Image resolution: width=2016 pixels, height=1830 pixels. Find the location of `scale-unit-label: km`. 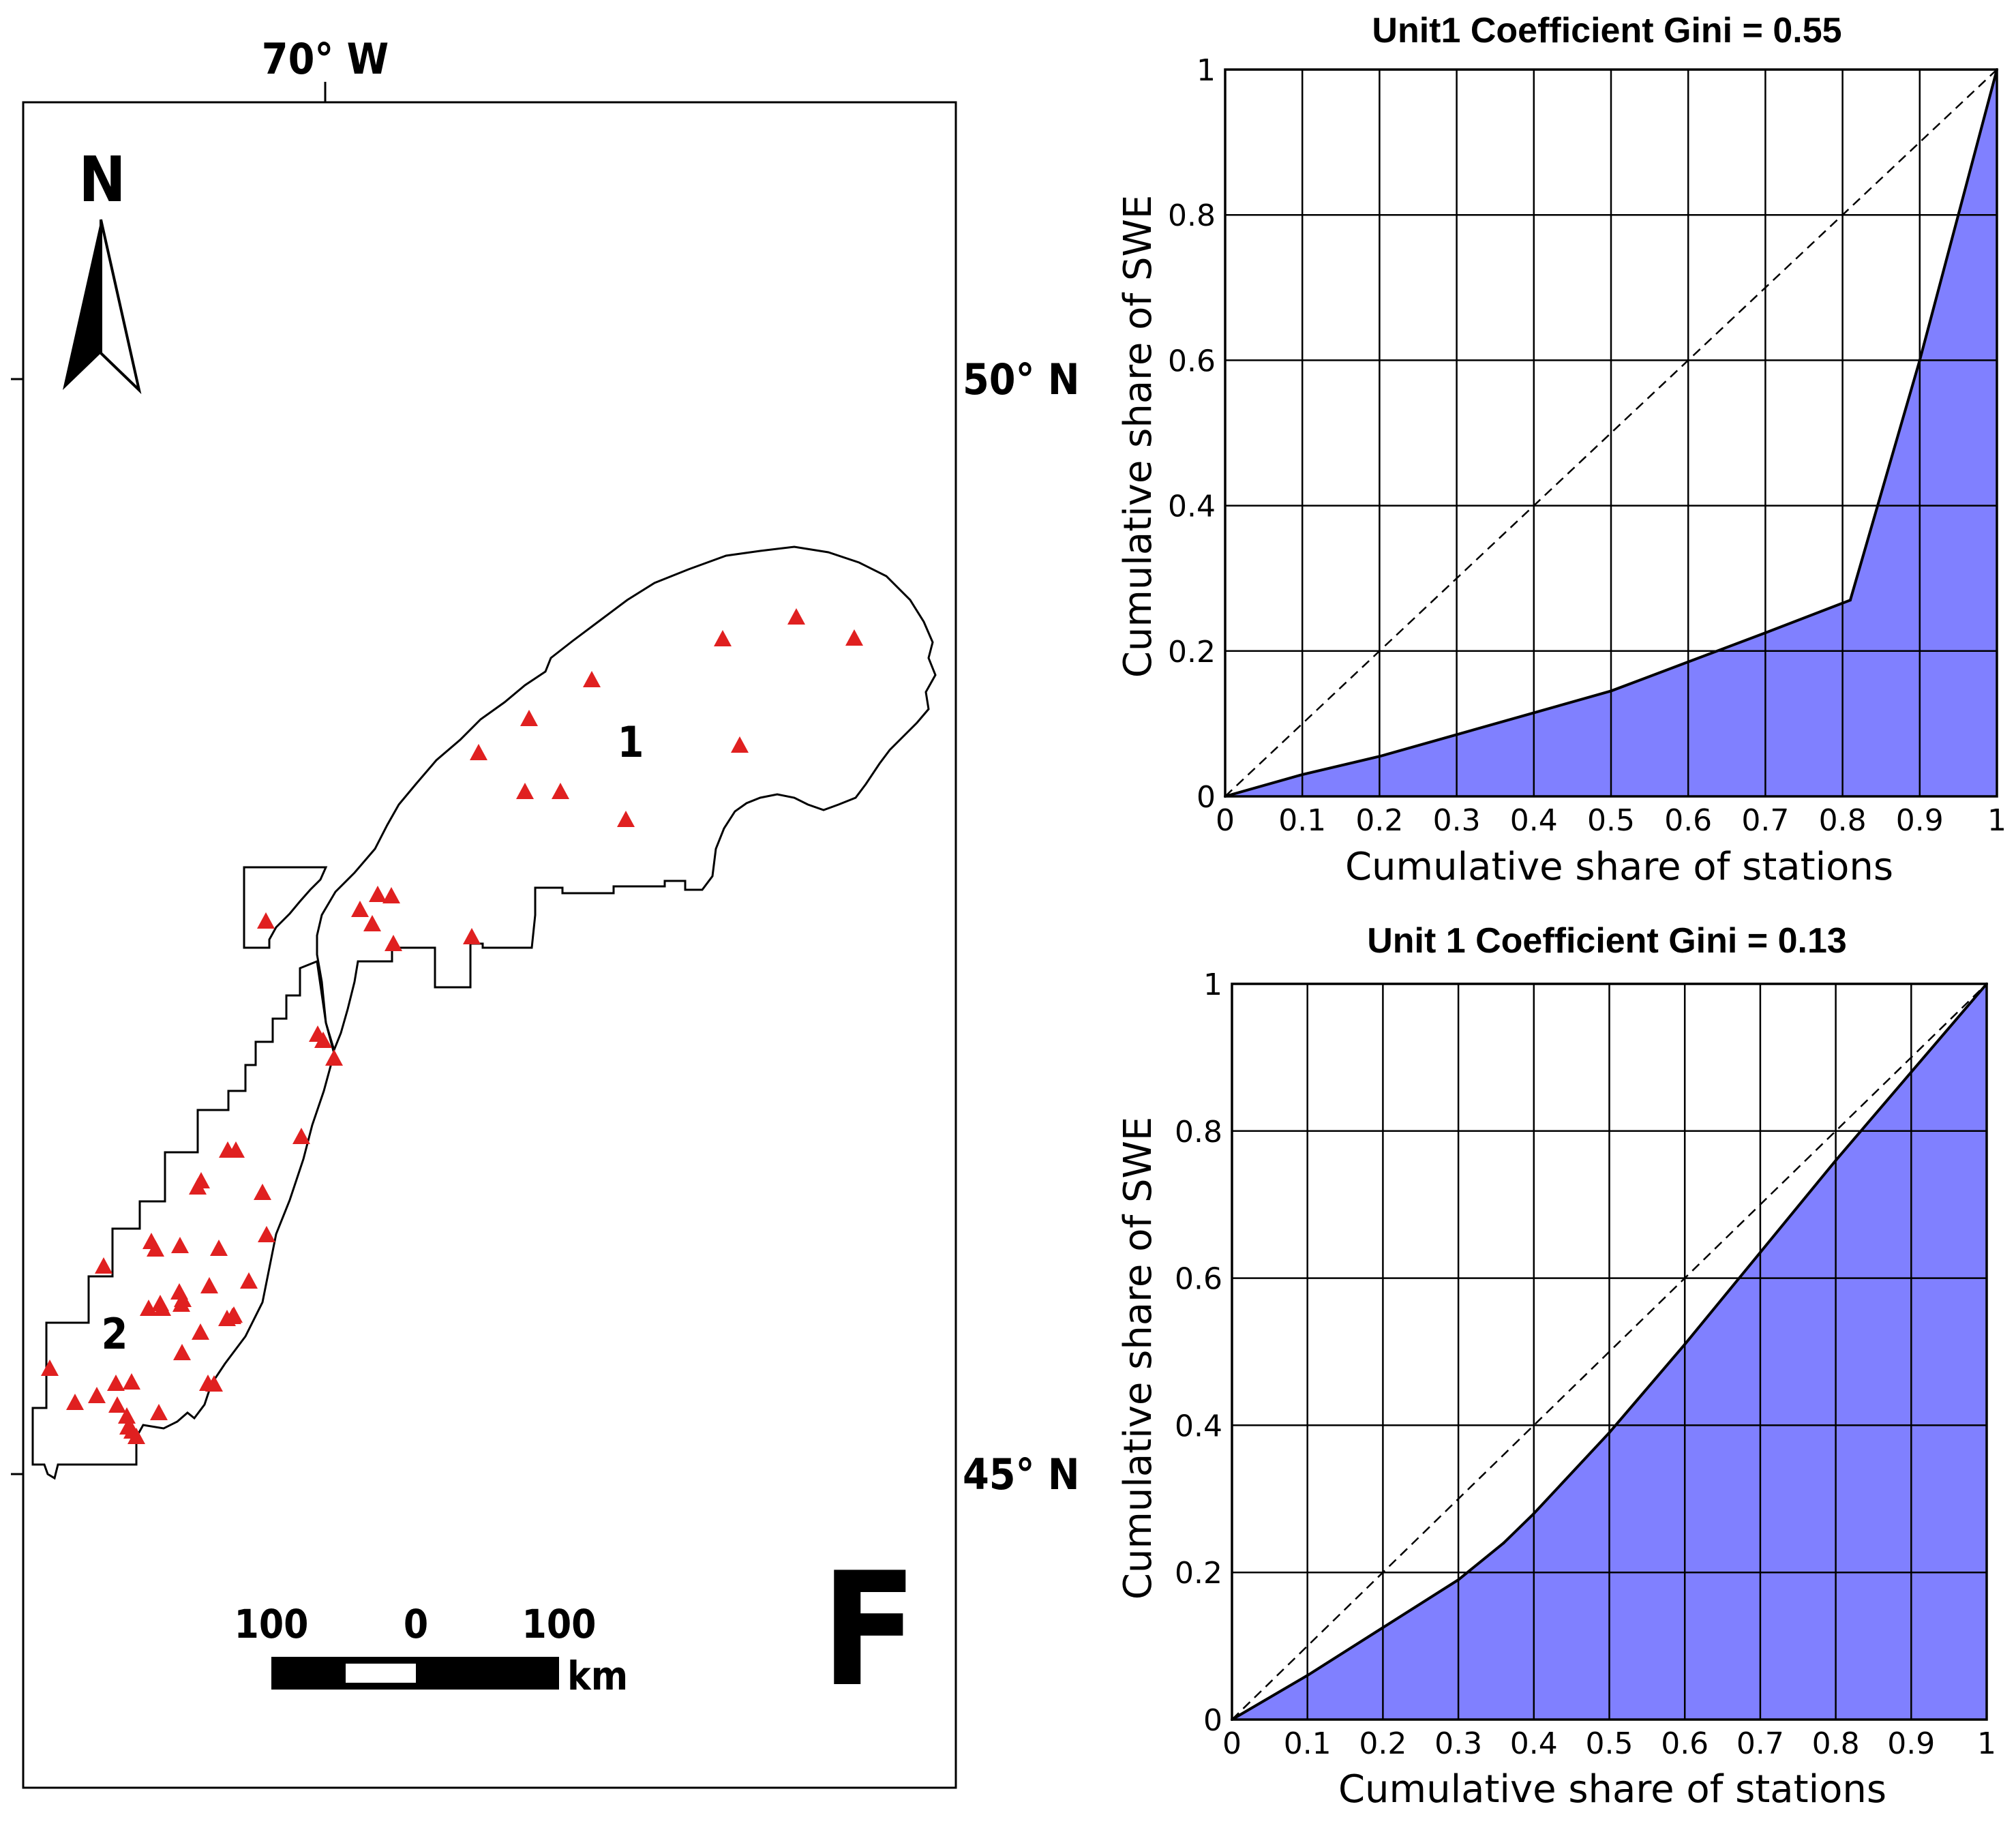

scale-unit-label: km is located at coordinates (597, 1676).